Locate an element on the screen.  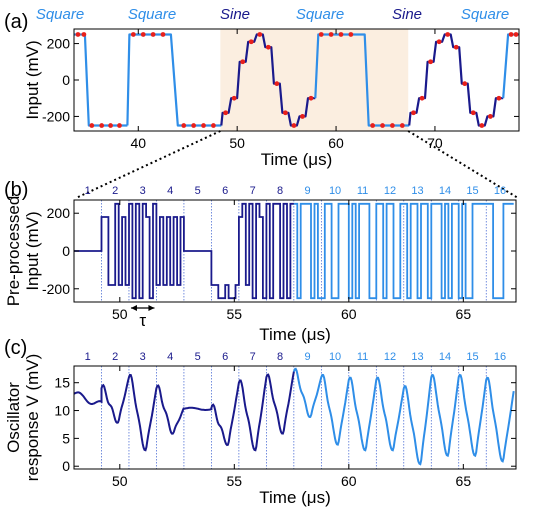
masked-input-square-part is located at coordinates (403, 251).